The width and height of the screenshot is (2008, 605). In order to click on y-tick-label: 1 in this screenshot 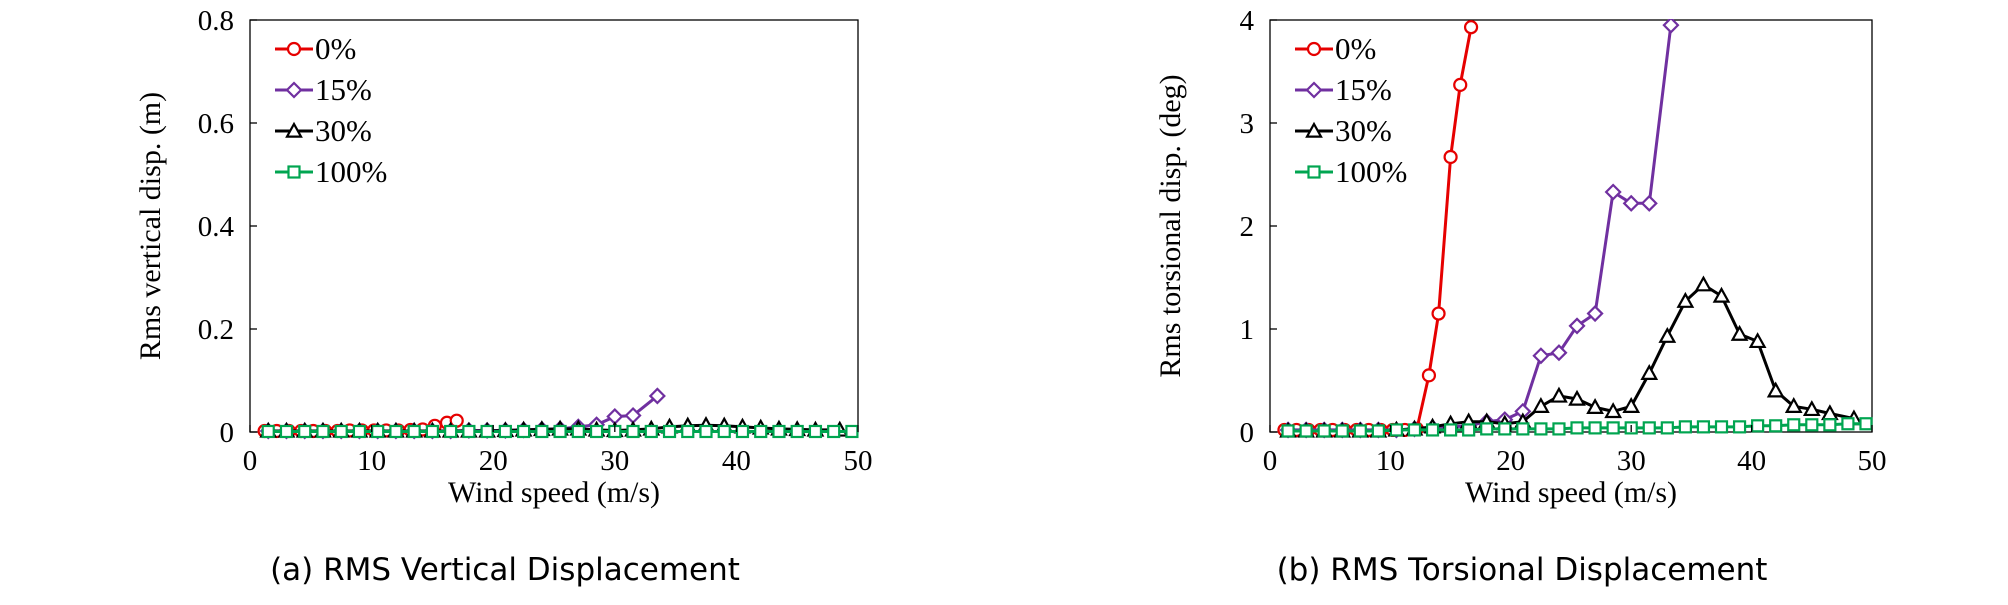, I will do `click(1247, 330)`.